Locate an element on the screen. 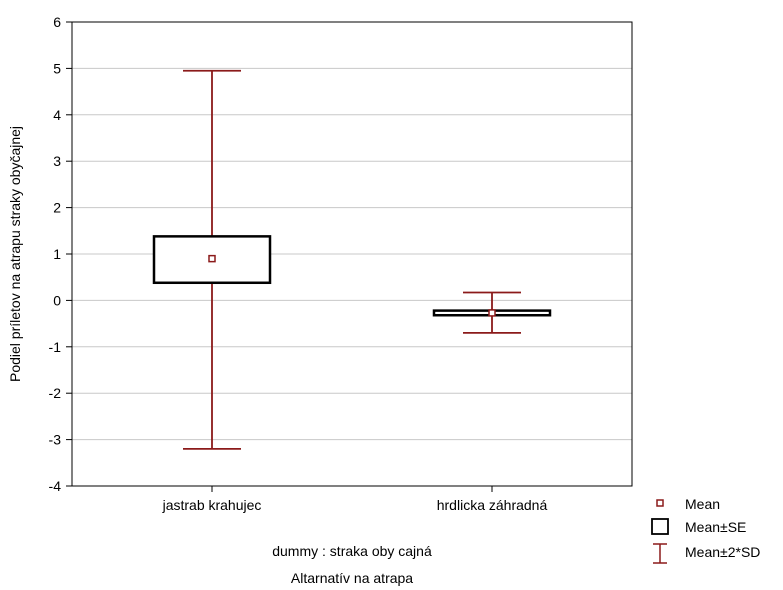 The height and width of the screenshot is (590, 783). legend-sd-whisker-marker is located at coordinates (660, 553).